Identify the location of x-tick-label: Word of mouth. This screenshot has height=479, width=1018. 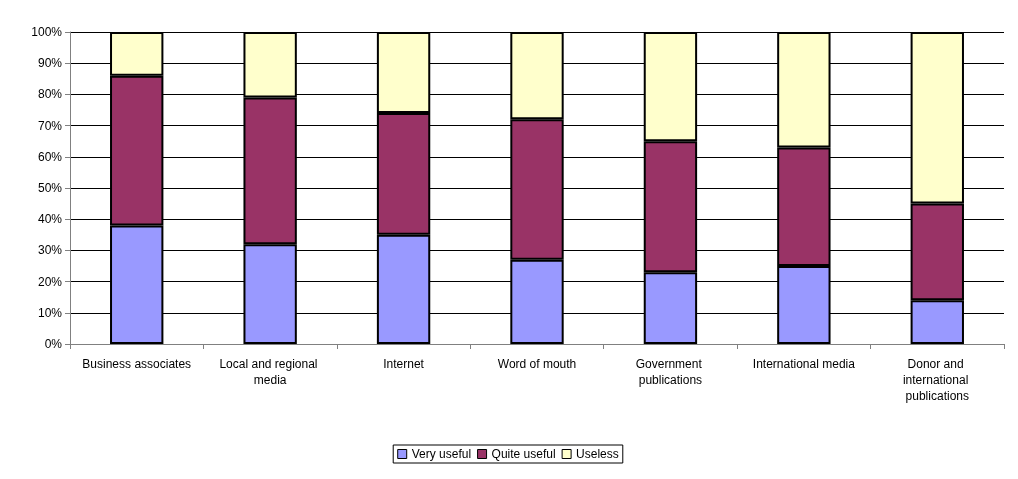
(537, 364).